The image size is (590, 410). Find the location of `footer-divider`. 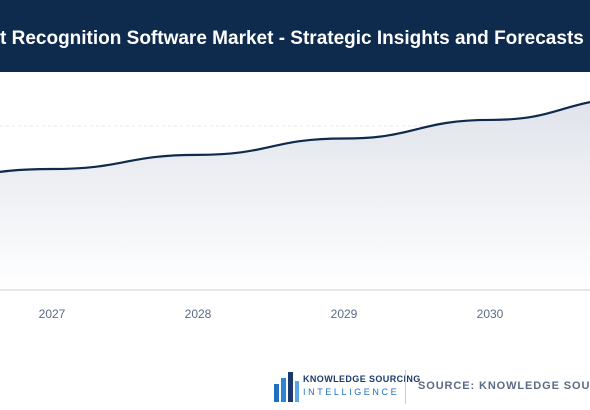

footer-divider is located at coordinates (405, 387).